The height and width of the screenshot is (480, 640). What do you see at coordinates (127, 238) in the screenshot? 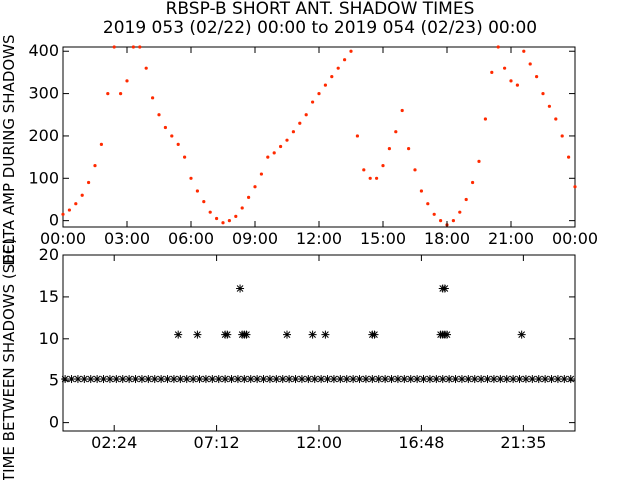
I see `top-x-tick-label: 03:00` at bounding box center [127, 238].